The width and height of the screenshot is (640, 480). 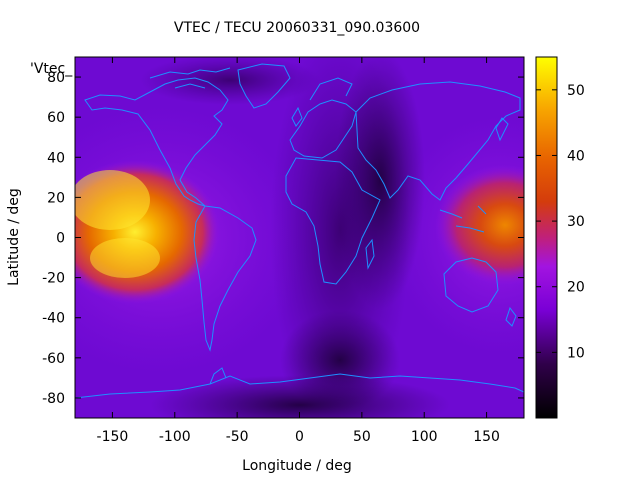 I want to click on series-label: 'Vtec_, so click(x=51, y=69).